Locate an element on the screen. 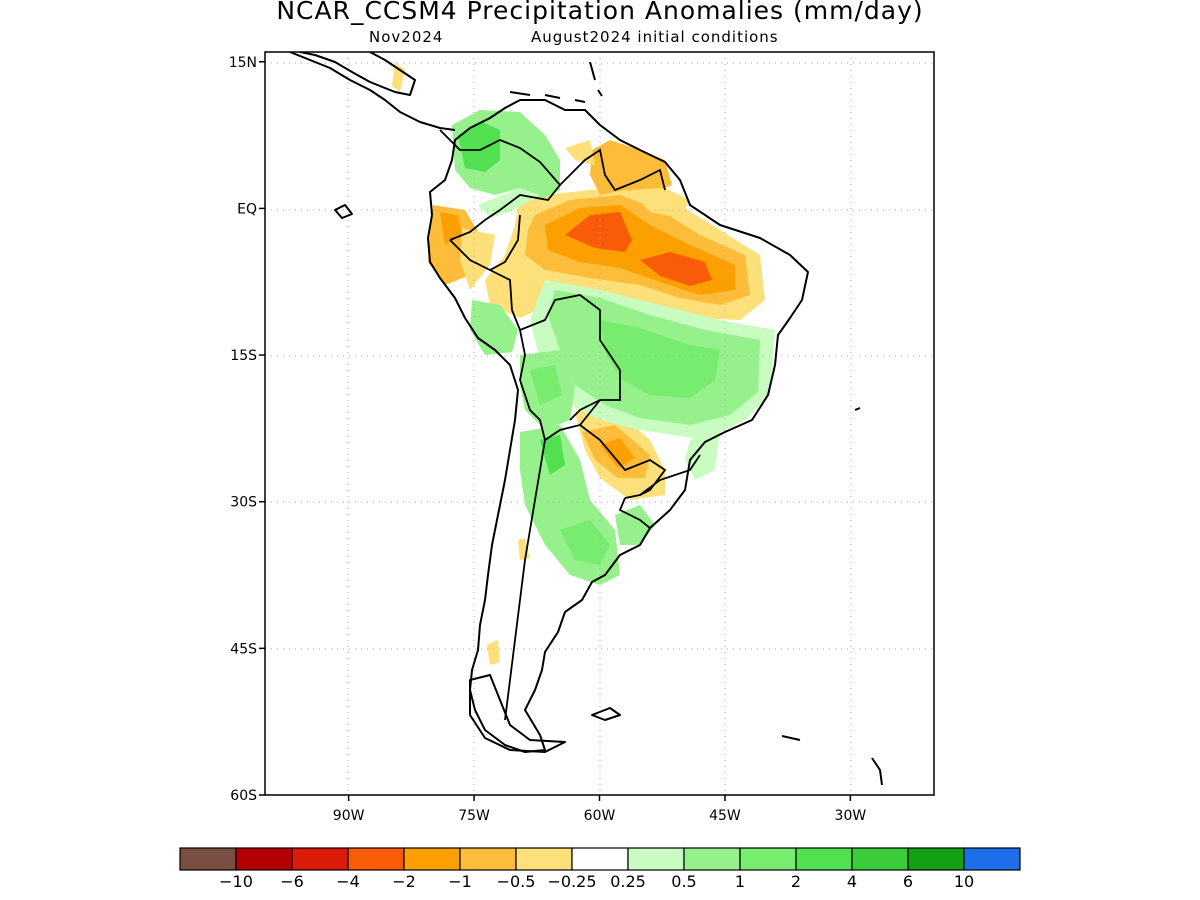 The image size is (1200, 900). tierra-del-fuego is located at coordinates (517, 713).